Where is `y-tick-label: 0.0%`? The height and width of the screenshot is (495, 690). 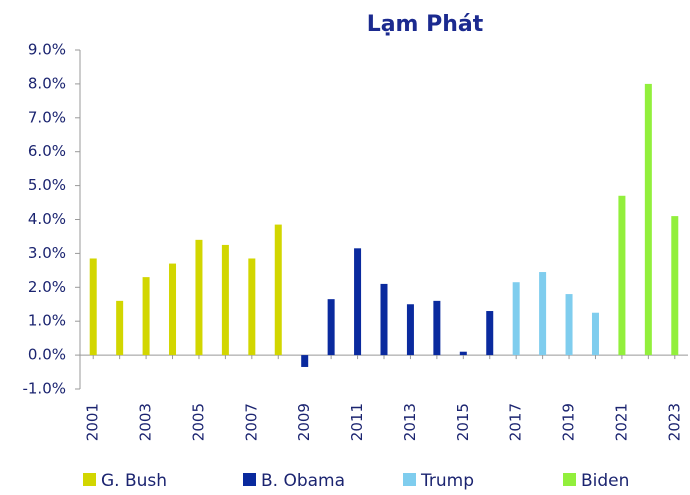 y-tick-label: 0.0% is located at coordinates (47, 355).